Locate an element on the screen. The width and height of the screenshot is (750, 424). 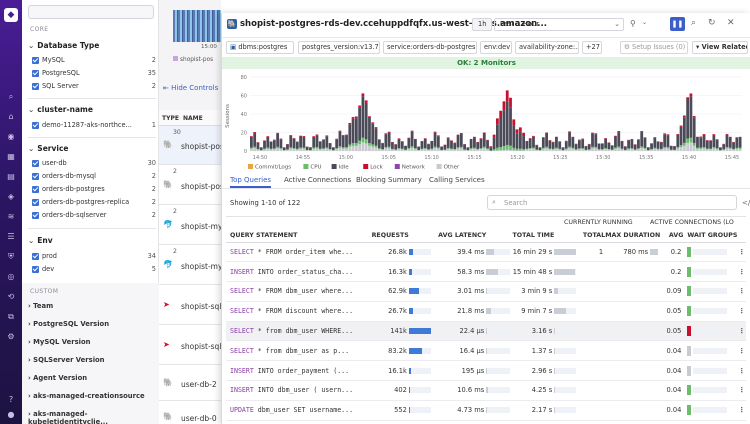
facet-item-orders-db-postgres-replica: orders-db-postgres-replica 2 is located at coordinates (94, 202).